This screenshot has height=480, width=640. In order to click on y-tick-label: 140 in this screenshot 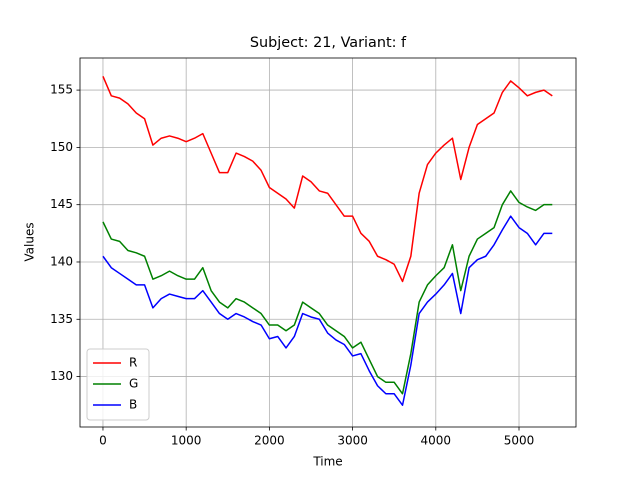, I will do `click(61, 261)`.